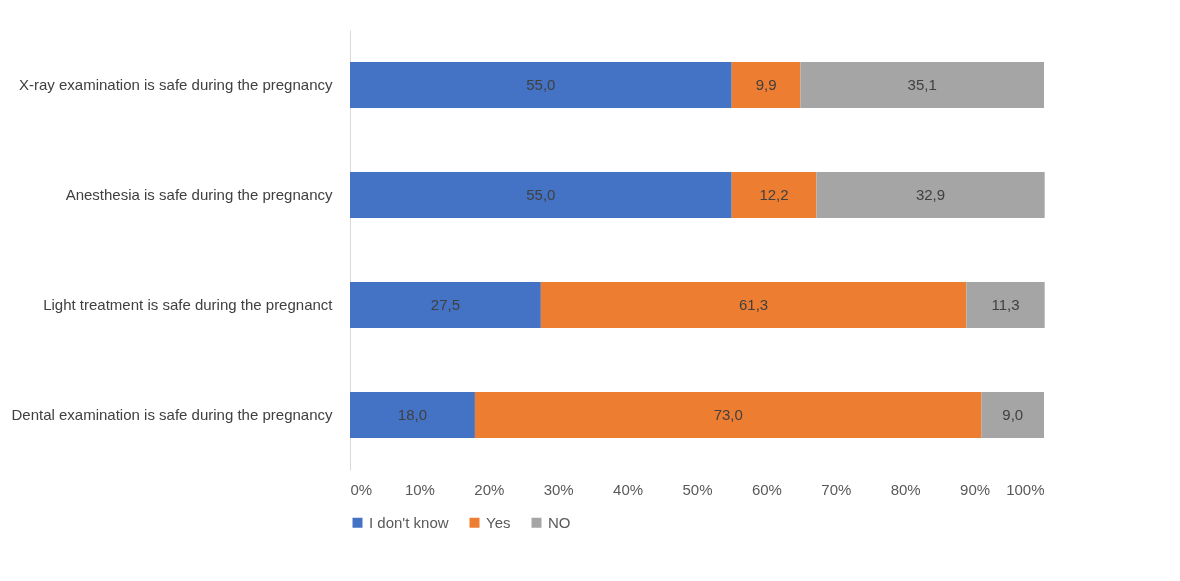 This screenshot has height=581, width=1180. I want to click on x-tick-label: 40%, so click(628, 489).